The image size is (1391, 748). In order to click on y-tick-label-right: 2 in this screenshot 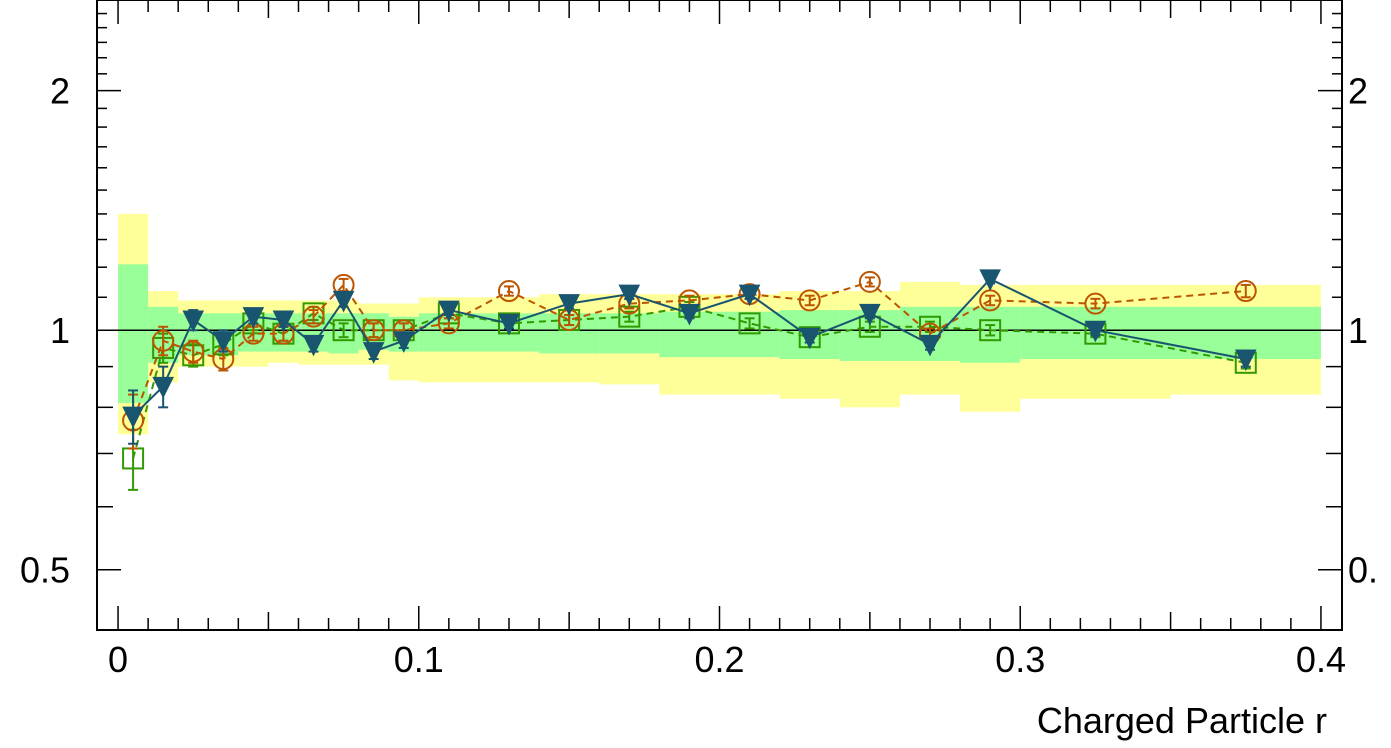, I will do `click(1358, 91)`.